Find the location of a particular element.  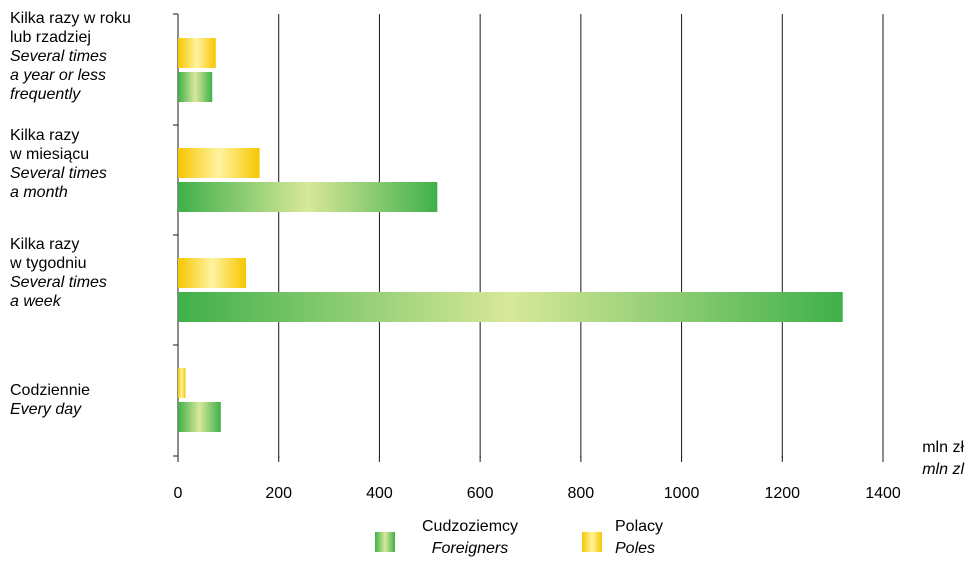

category-label-en-2-1: a week is located at coordinates (36, 301).